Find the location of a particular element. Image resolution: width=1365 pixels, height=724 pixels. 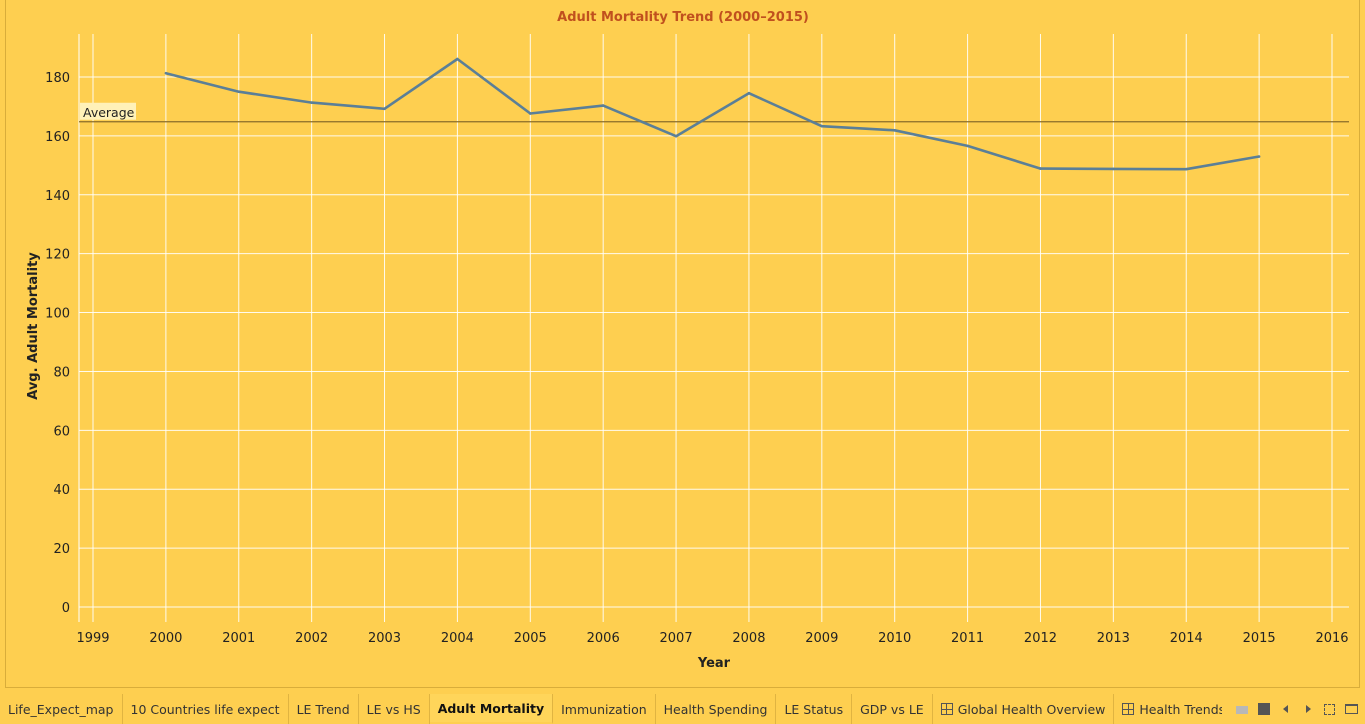

x-tick-label: 1999 is located at coordinates (92, 638).